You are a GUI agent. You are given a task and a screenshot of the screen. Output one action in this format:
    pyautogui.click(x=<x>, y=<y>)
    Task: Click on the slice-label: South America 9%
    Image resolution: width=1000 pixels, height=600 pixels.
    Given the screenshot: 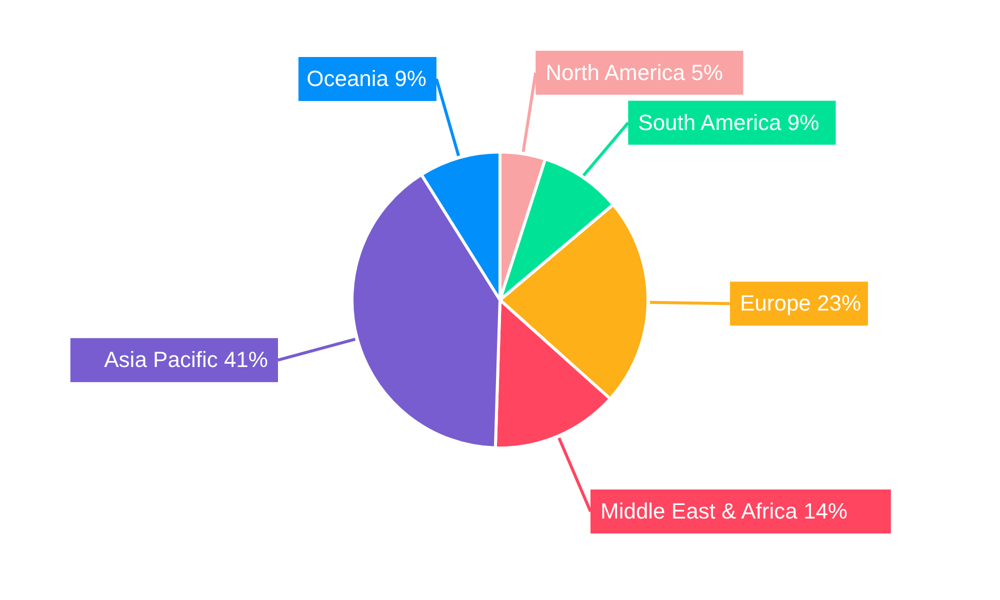 What is the action you would take?
    pyautogui.click(x=729, y=122)
    